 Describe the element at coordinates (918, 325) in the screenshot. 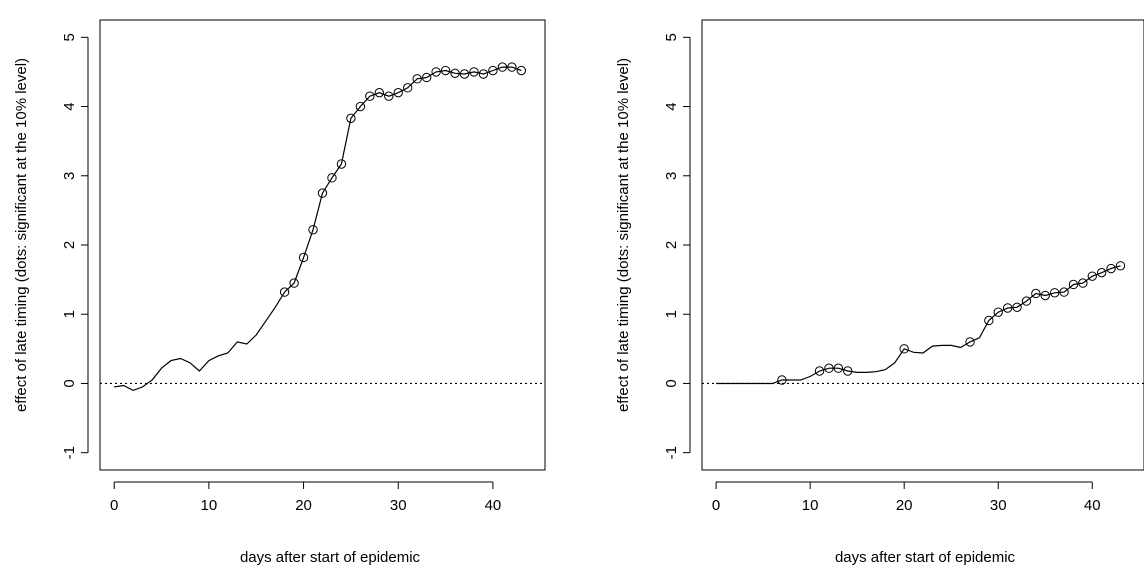

I see `series-line` at that location.